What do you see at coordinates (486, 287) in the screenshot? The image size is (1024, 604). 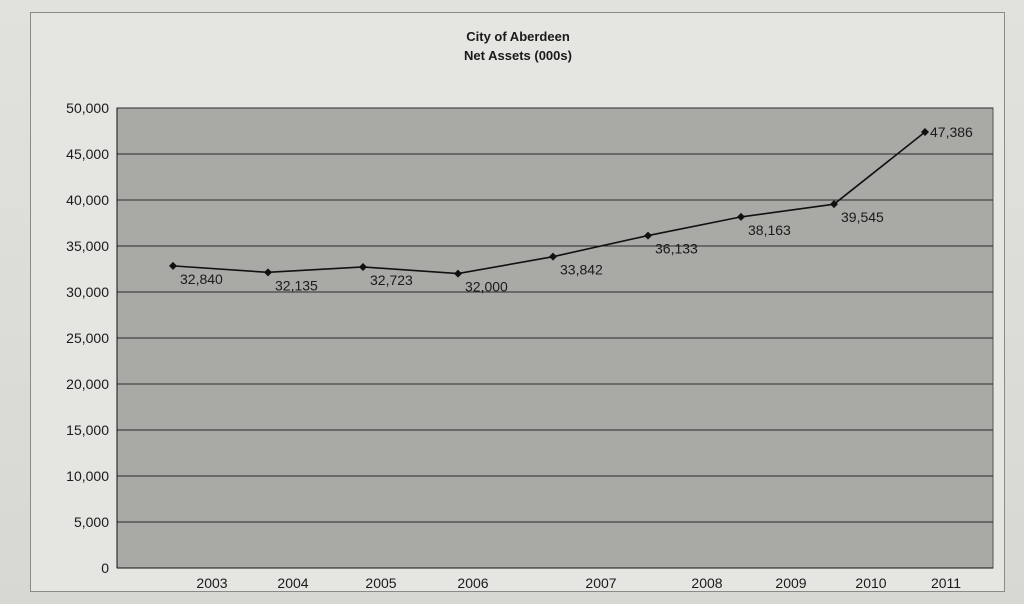 I see `data-label: 32,000` at bounding box center [486, 287].